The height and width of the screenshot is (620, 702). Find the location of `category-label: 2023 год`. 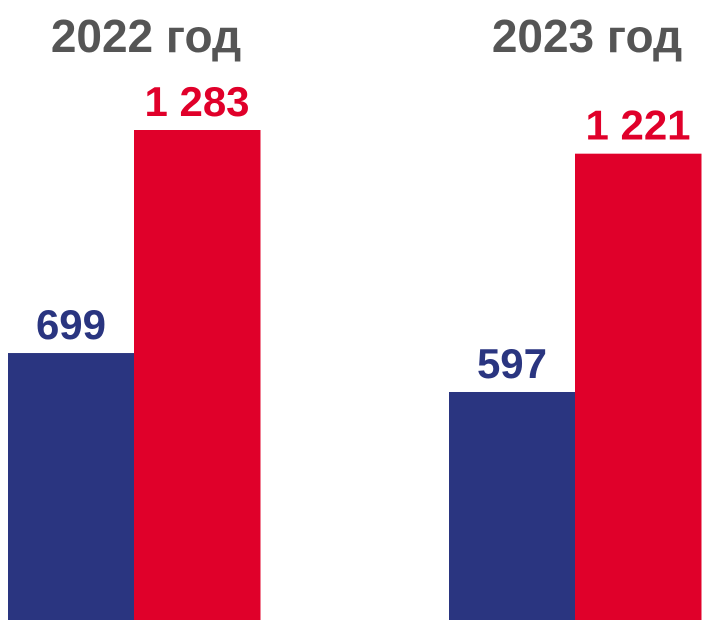

category-label: 2023 год is located at coordinates (587, 36).